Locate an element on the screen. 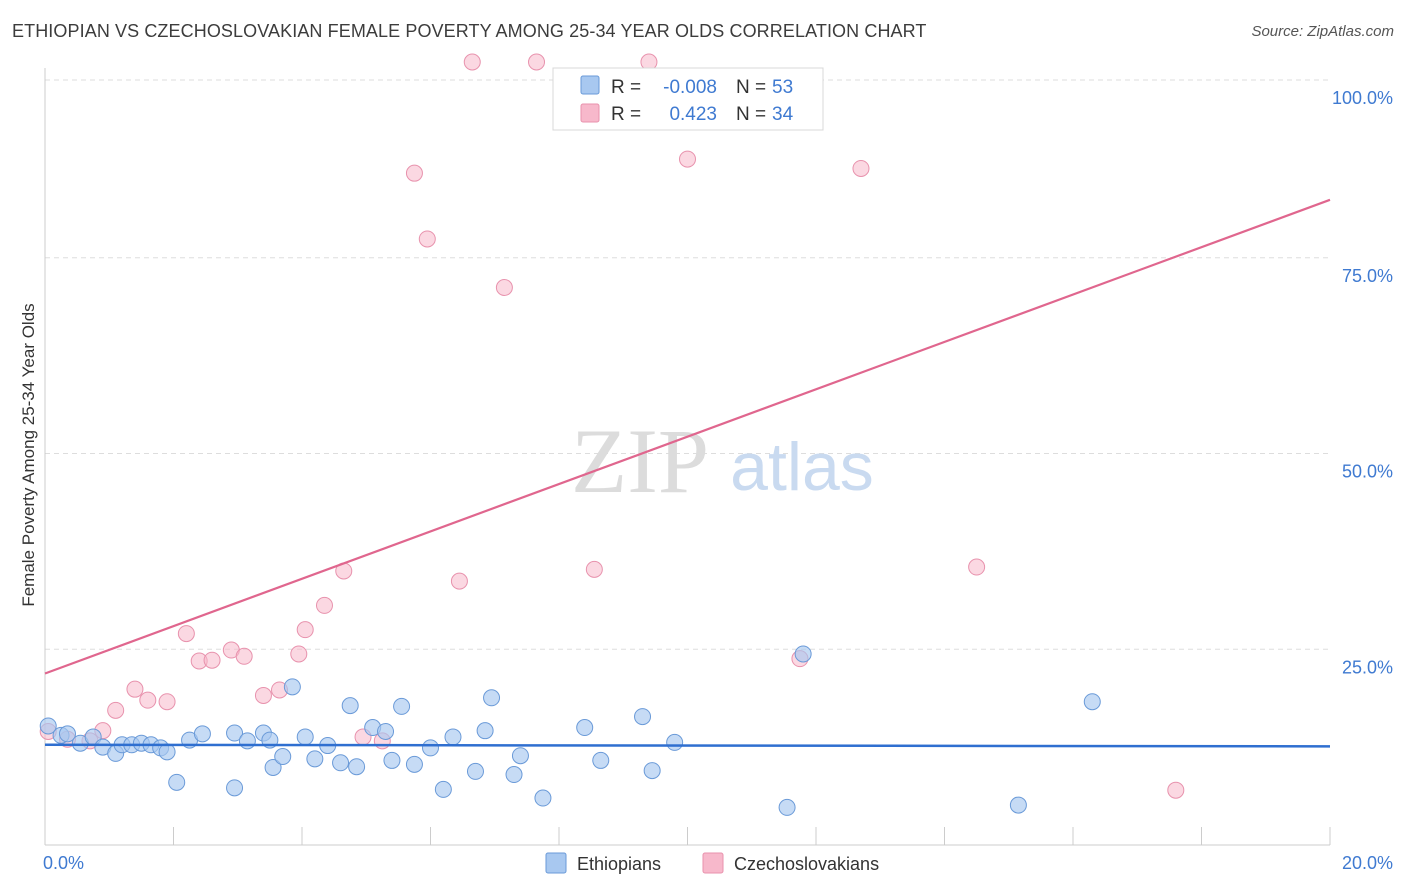 The image size is (1406, 892). legend-swatch-czechoslovakians is located at coordinates (590, 113).